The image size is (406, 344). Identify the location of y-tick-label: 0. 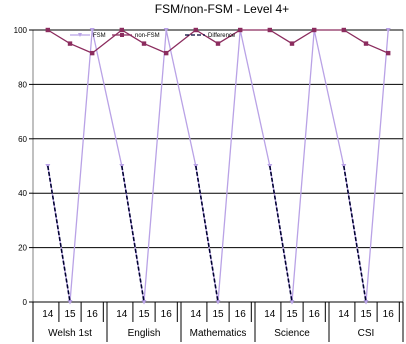
(25, 302).